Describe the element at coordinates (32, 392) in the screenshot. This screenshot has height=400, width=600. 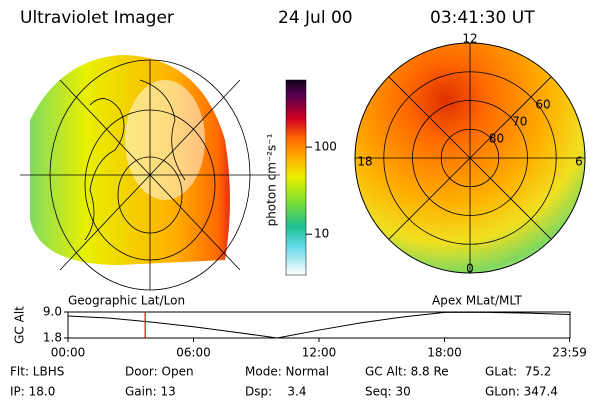
I see `info-field: IP: 18.0` at that location.